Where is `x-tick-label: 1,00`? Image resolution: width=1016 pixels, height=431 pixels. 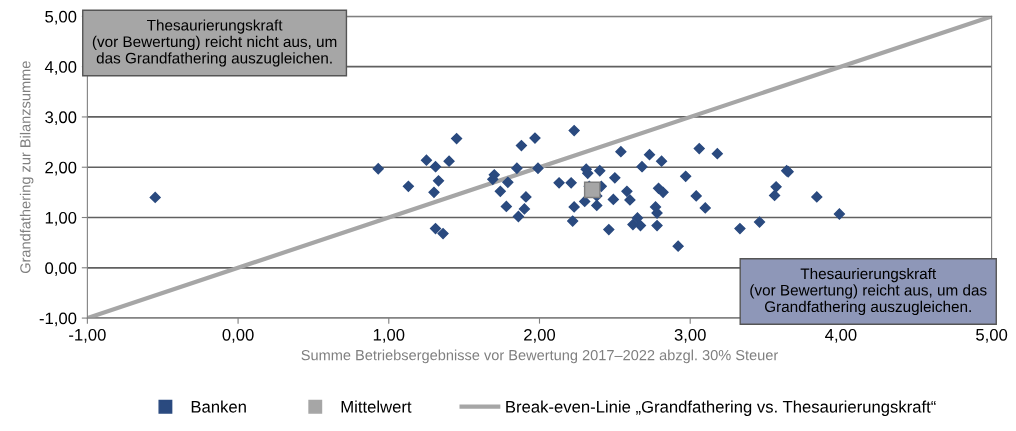
x-tick-label: 1,00 is located at coordinates (389, 335).